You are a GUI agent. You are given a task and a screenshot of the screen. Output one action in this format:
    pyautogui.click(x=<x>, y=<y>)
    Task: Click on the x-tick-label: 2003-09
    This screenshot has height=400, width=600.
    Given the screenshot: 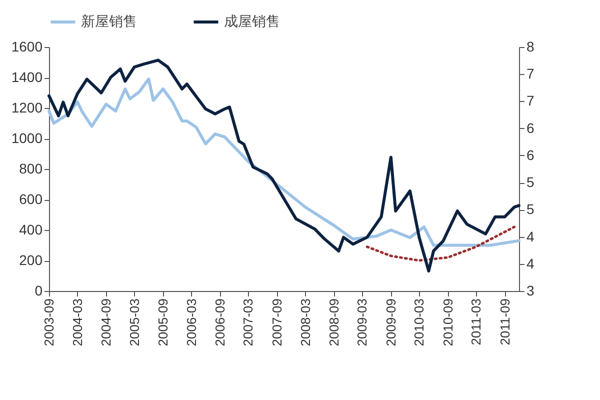 What is the action you would take?
    pyautogui.click(x=49, y=322)
    